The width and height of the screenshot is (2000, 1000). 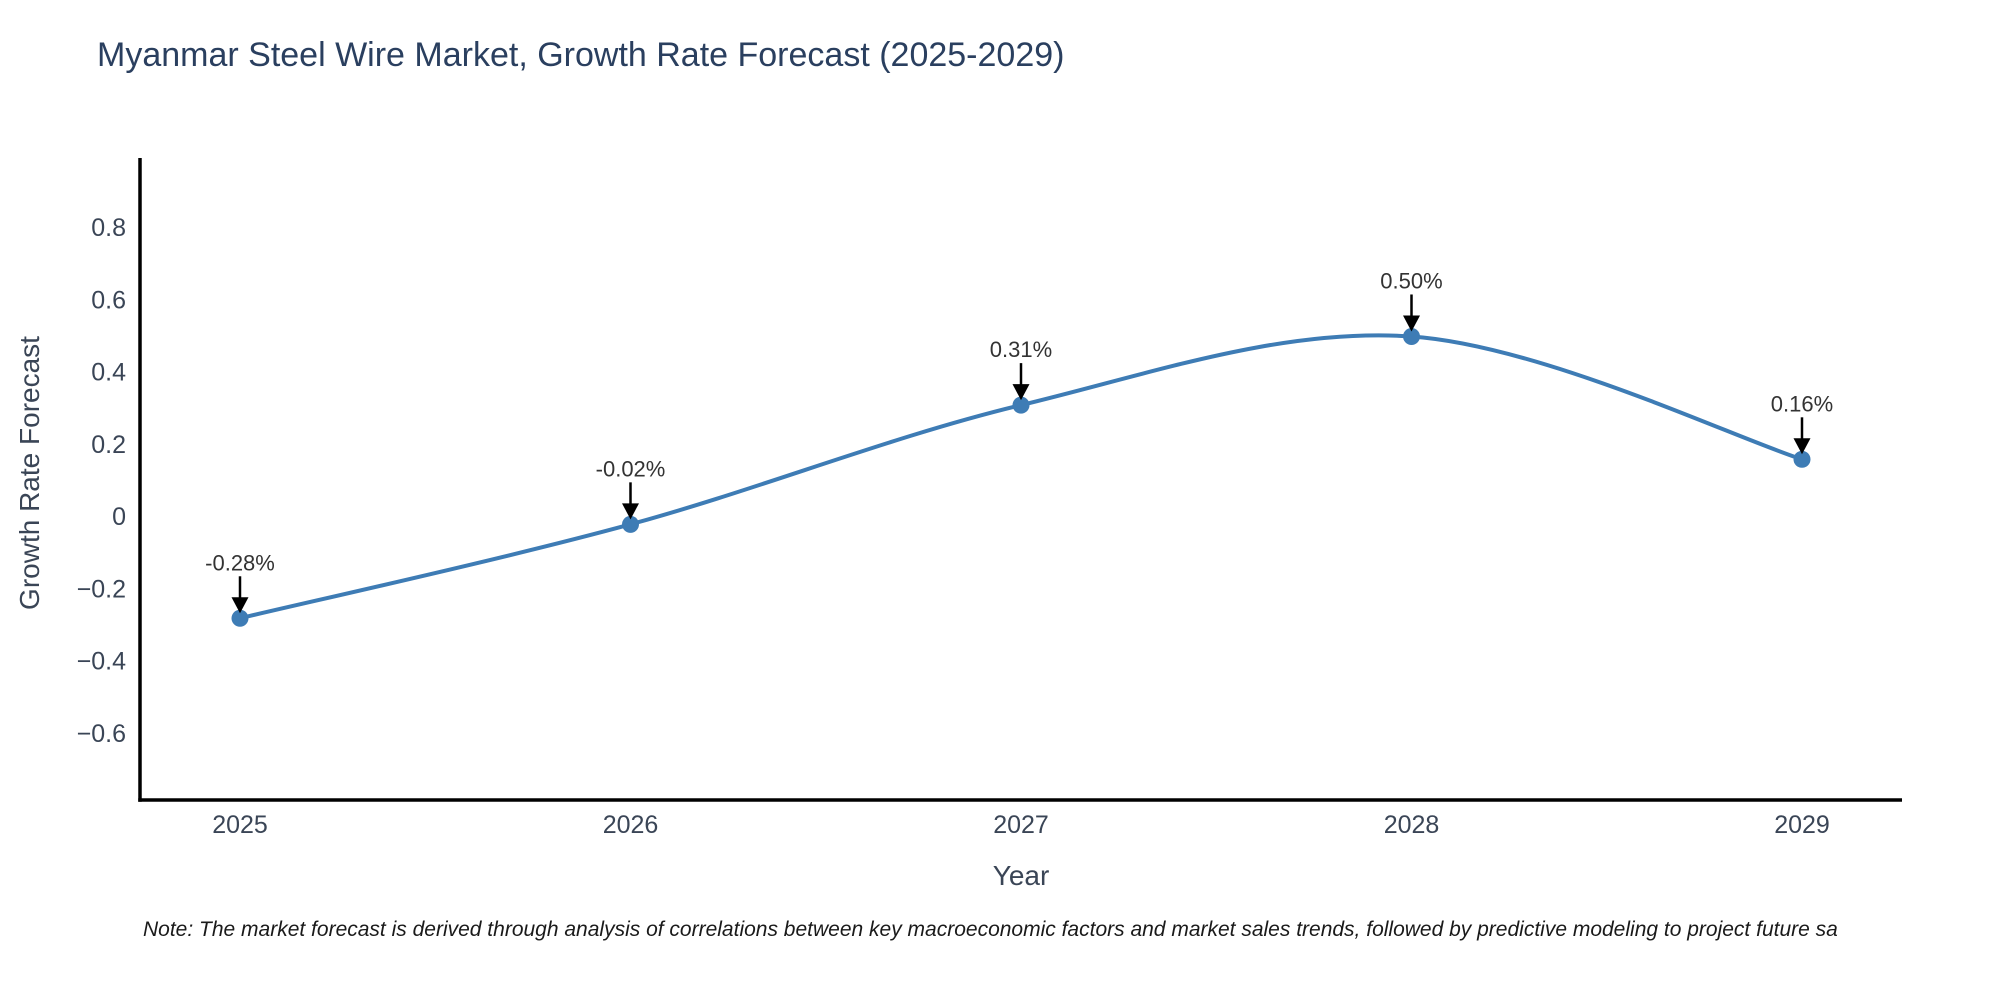 What do you see at coordinates (1021, 349) in the screenshot?
I see `point-annotation: 0.31%` at bounding box center [1021, 349].